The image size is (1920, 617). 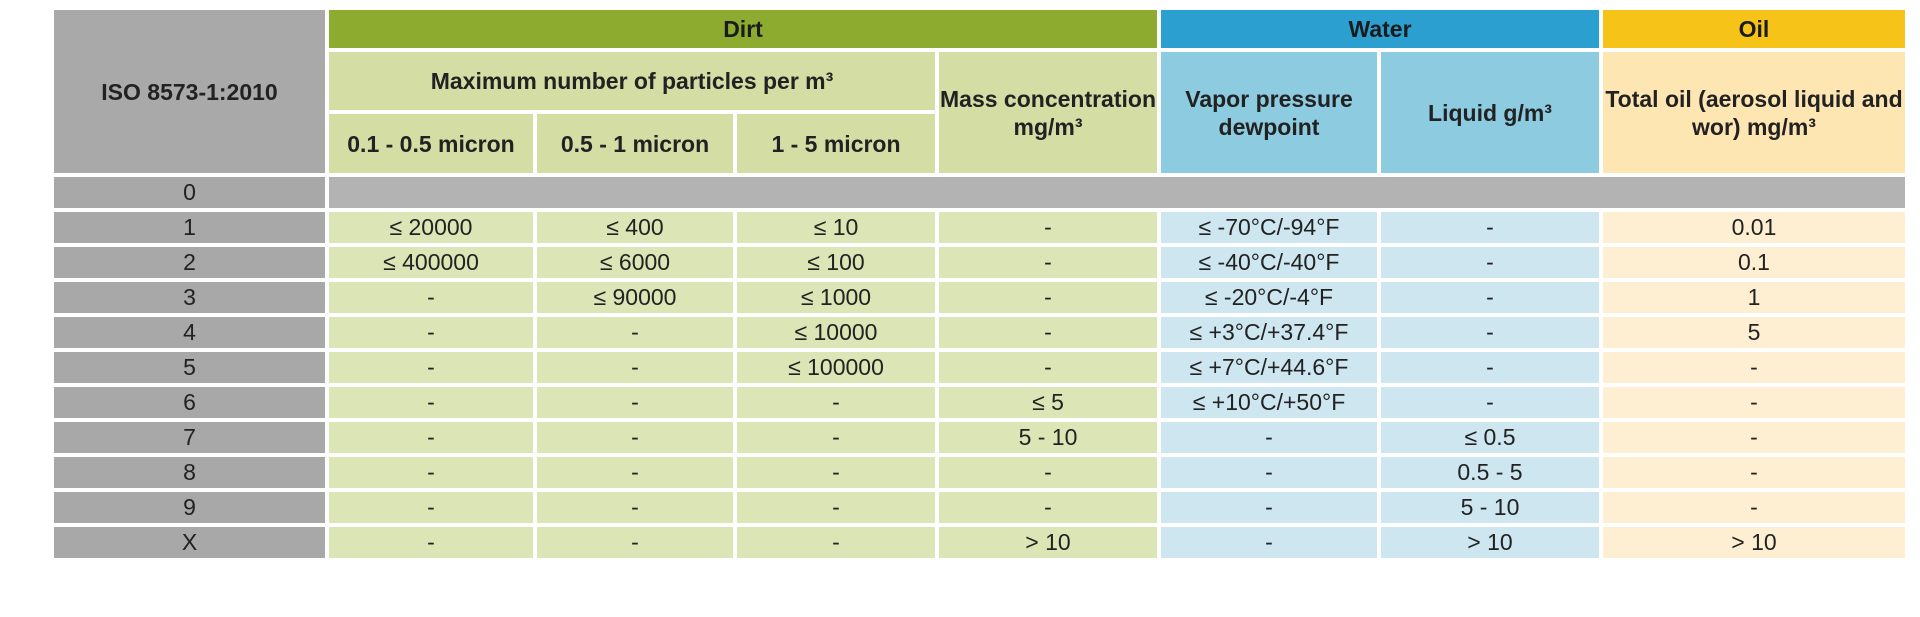 I want to click on value-cell: ≤ 90000, so click(x=635, y=297).